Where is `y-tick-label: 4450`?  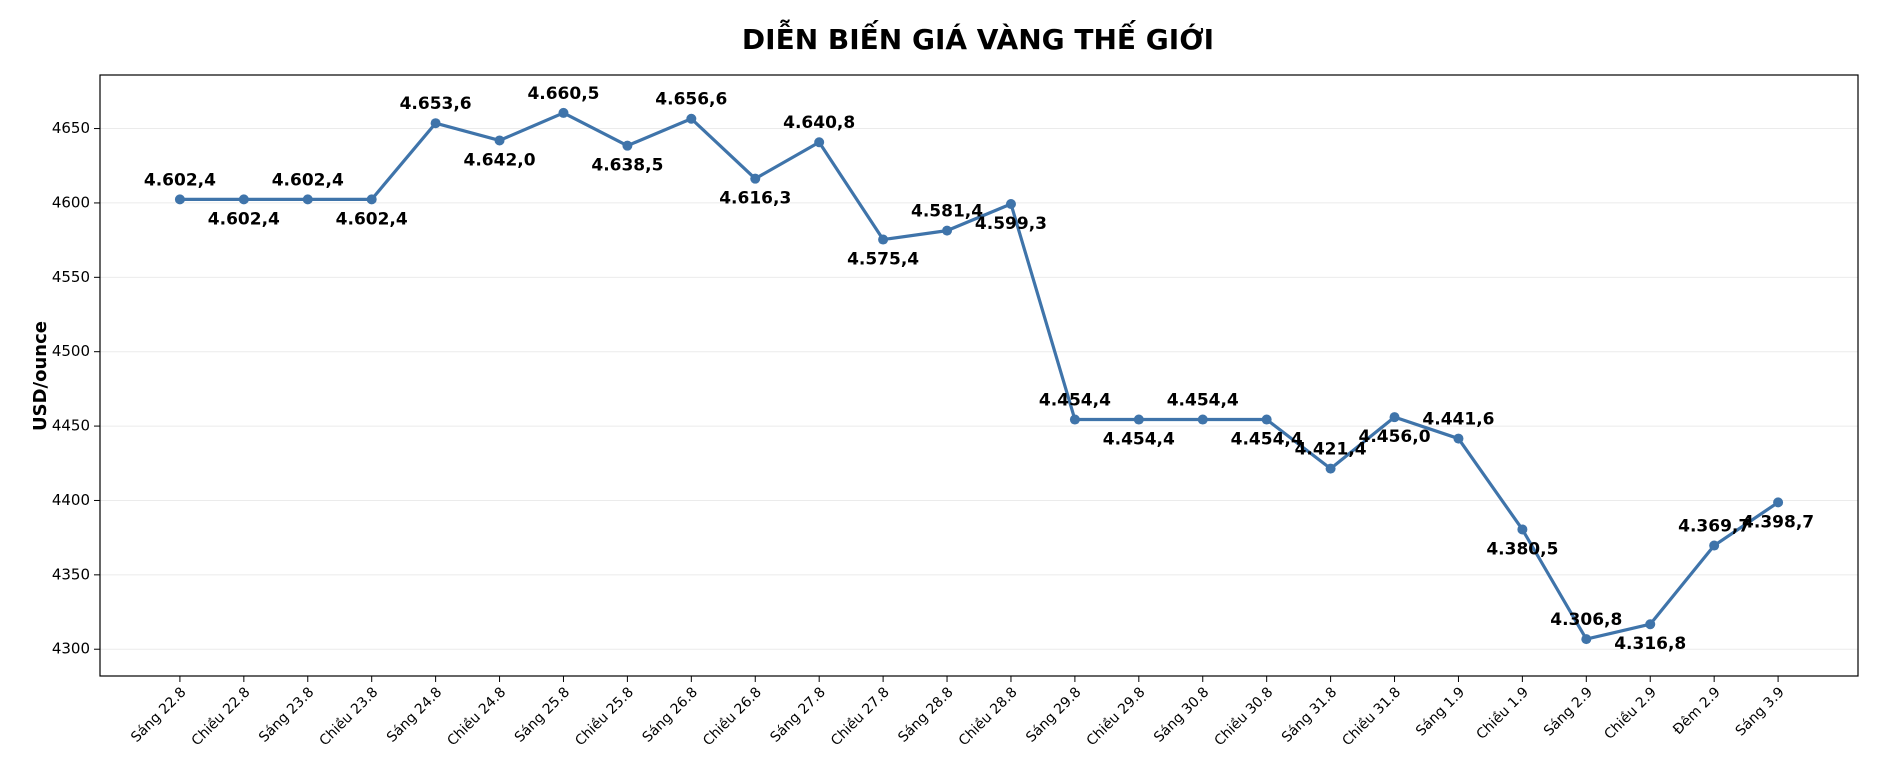
y-tick-label: 4450 is located at coordinates (71, 426).